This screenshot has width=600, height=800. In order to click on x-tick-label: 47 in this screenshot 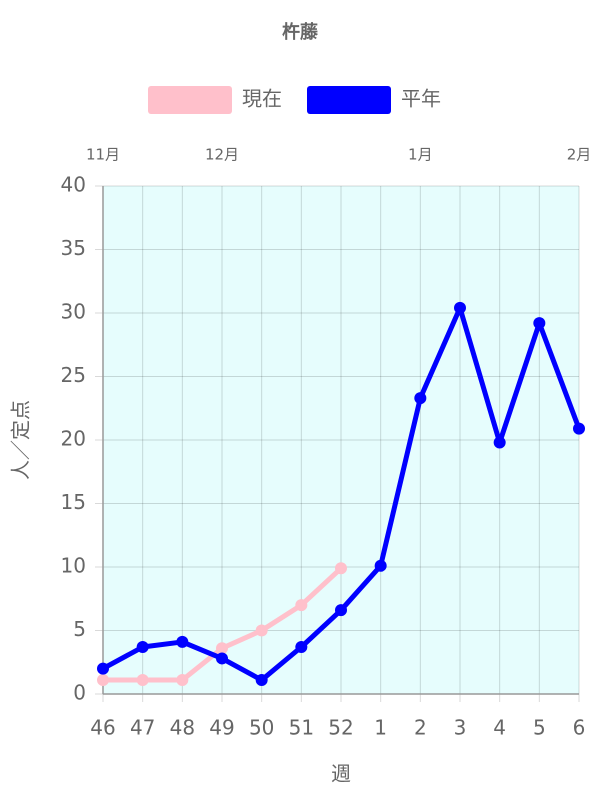, I will do `click(142, 728)`.